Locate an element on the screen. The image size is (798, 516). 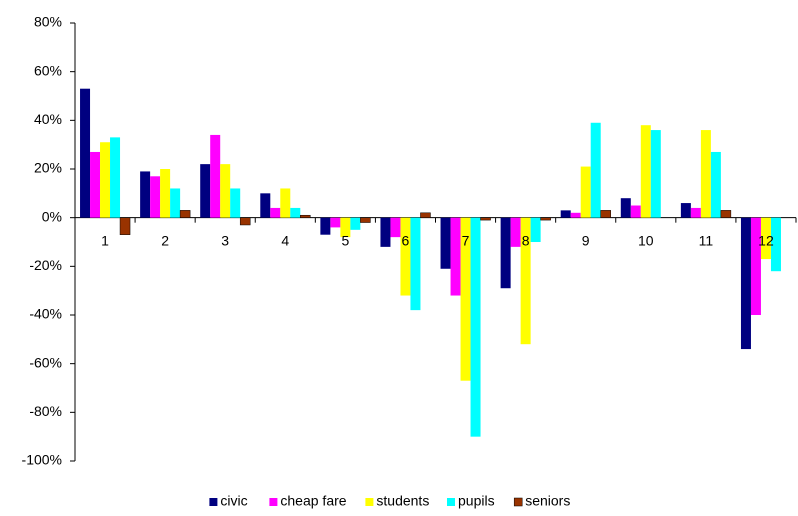
x-tick-label: 11 is located at coordinates (706, 240).